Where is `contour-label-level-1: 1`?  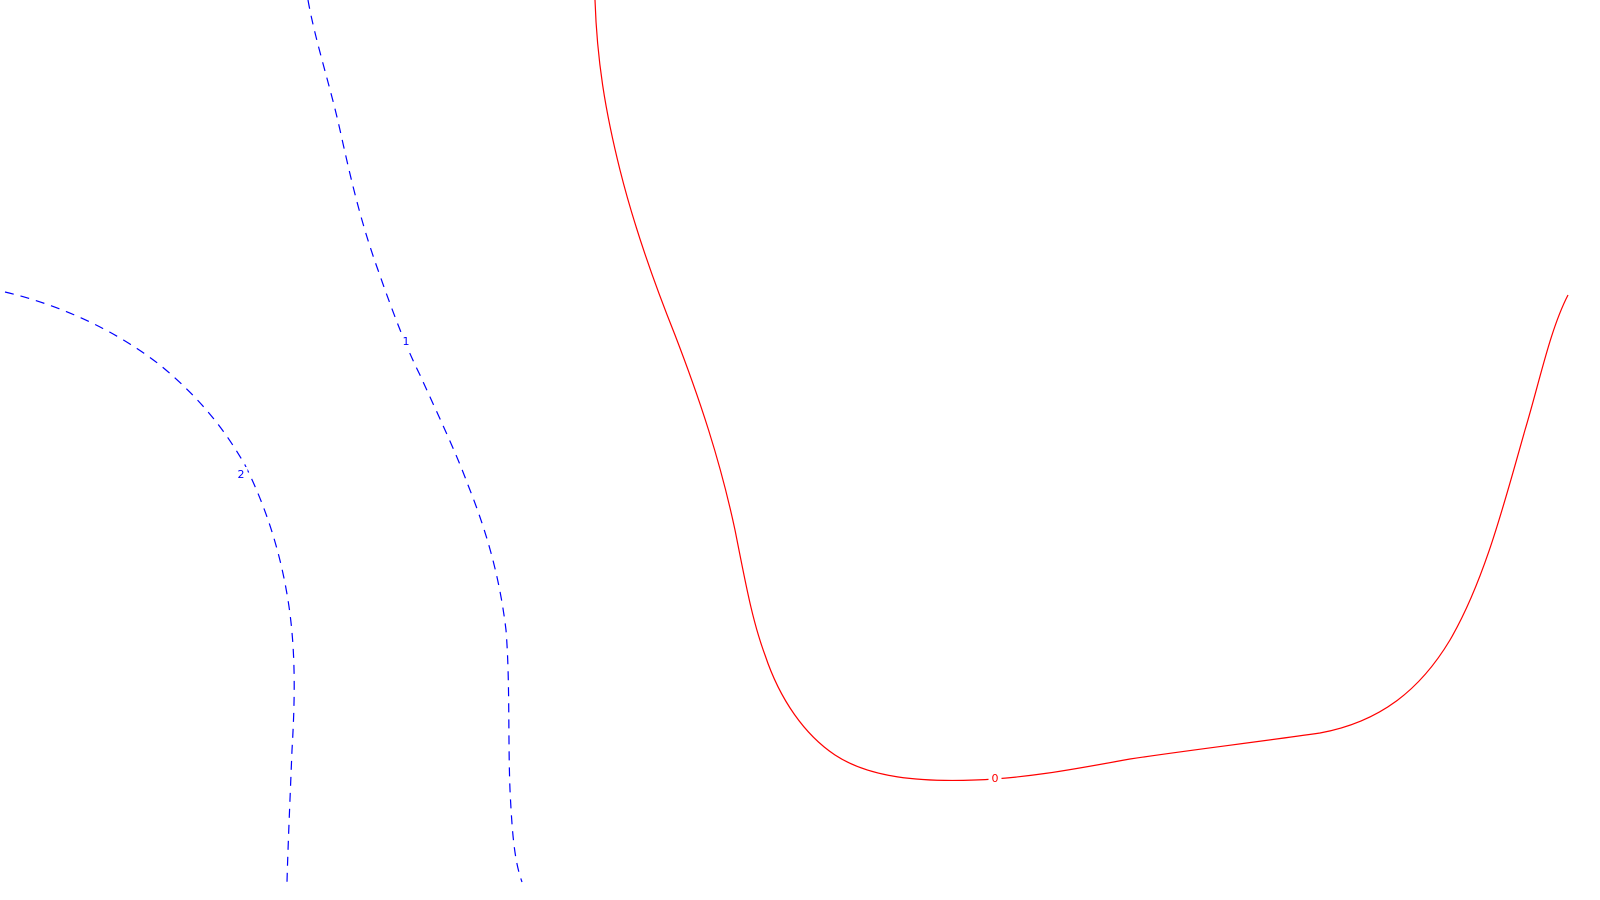
contour-label-level-1: 1 is located at coordinates (406, 341).